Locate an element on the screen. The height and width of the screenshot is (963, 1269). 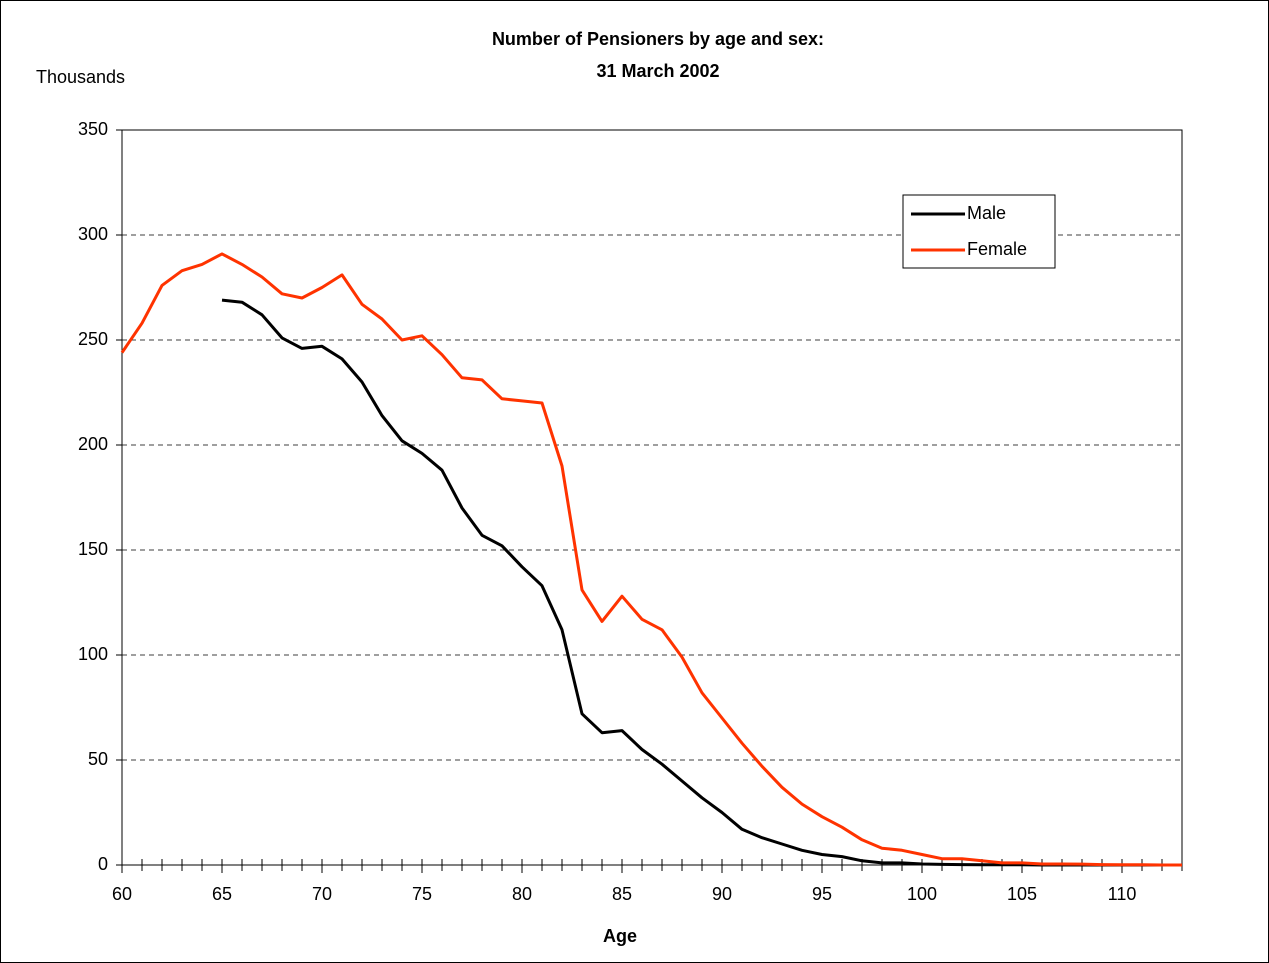
x-axis-label: Age is located at coordinates (620, 936).